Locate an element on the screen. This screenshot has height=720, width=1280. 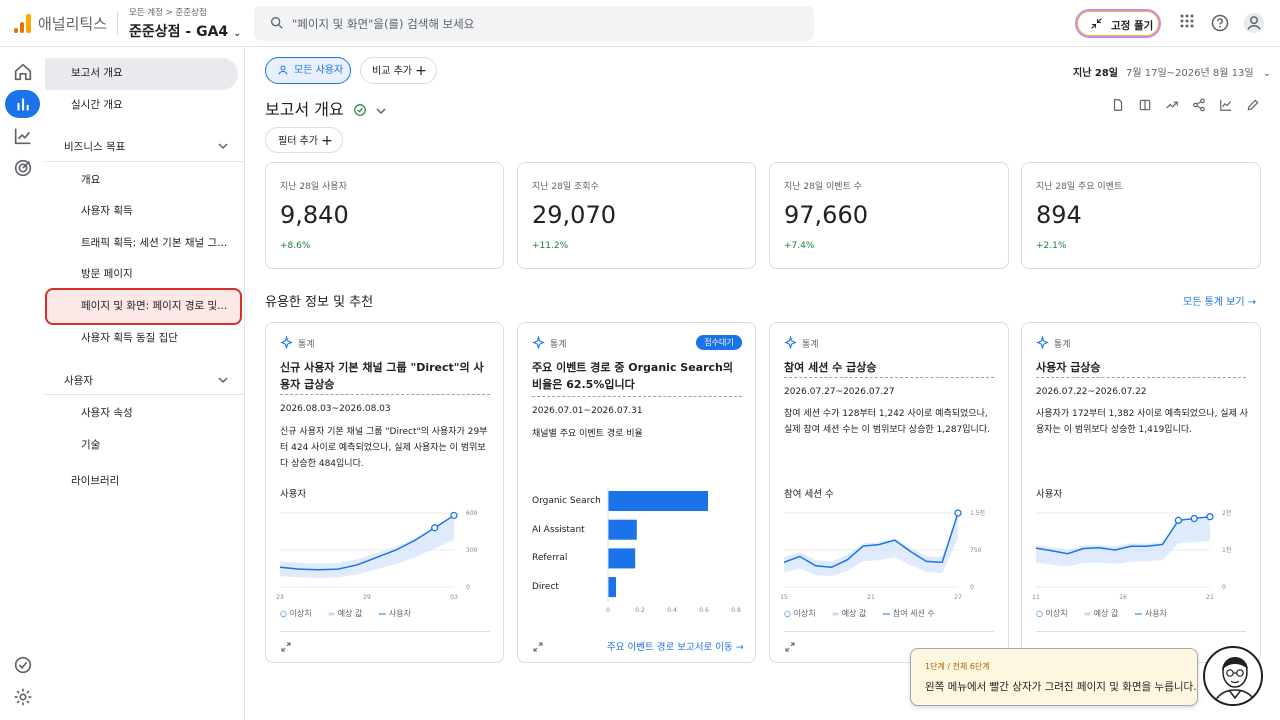
view-all-label: 모든 통계 보기 is located at coordinates (1214, 302).